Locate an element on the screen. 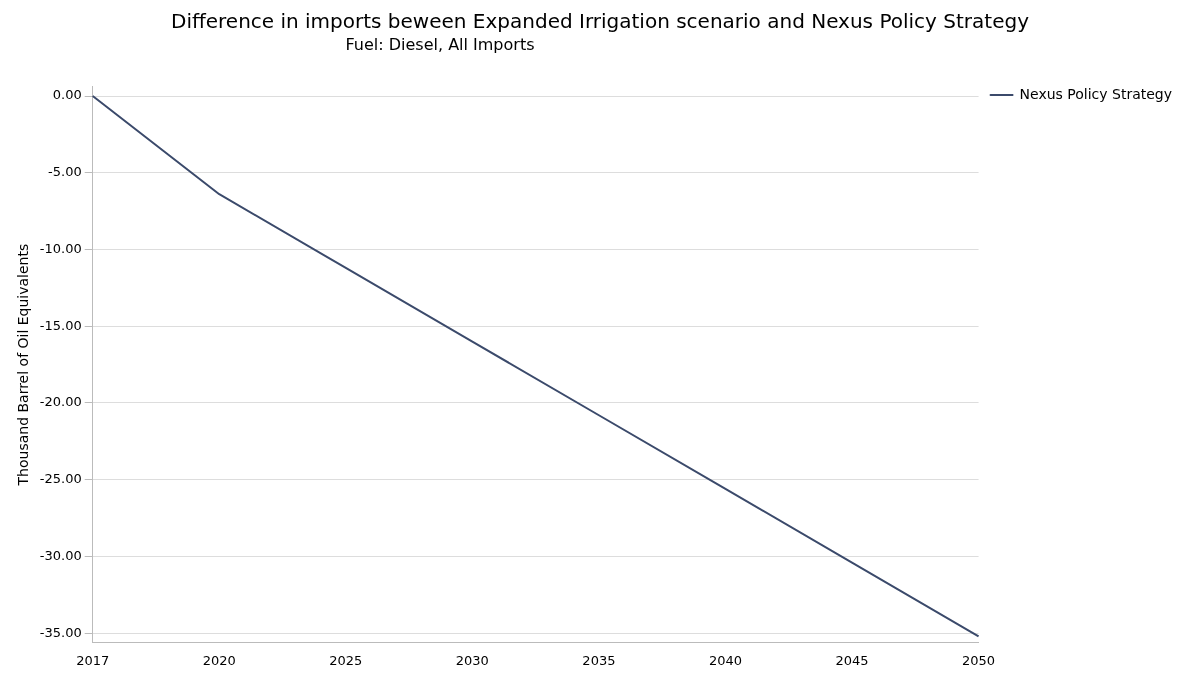 The image size is (1200, 700). y-tick-label: -5.00 is located at coordinates (65, 172).